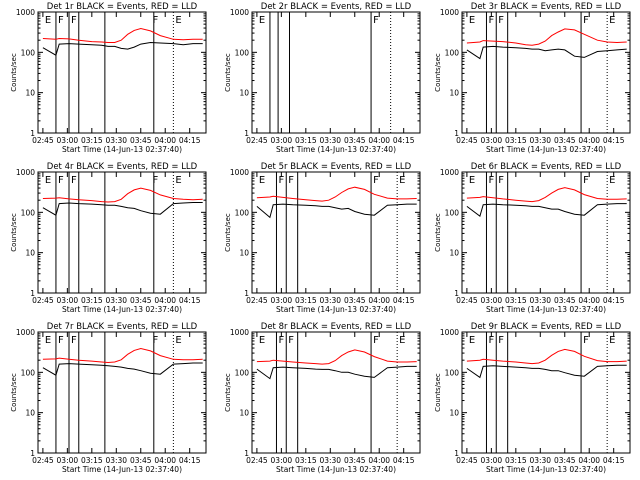 The height and width of the screenshot is (480, 640). Describe the element at coordinates (336, 327) in the screenshot. I see `panel-title: Det 8r BLACK = Events, RED = LLD` at that location.